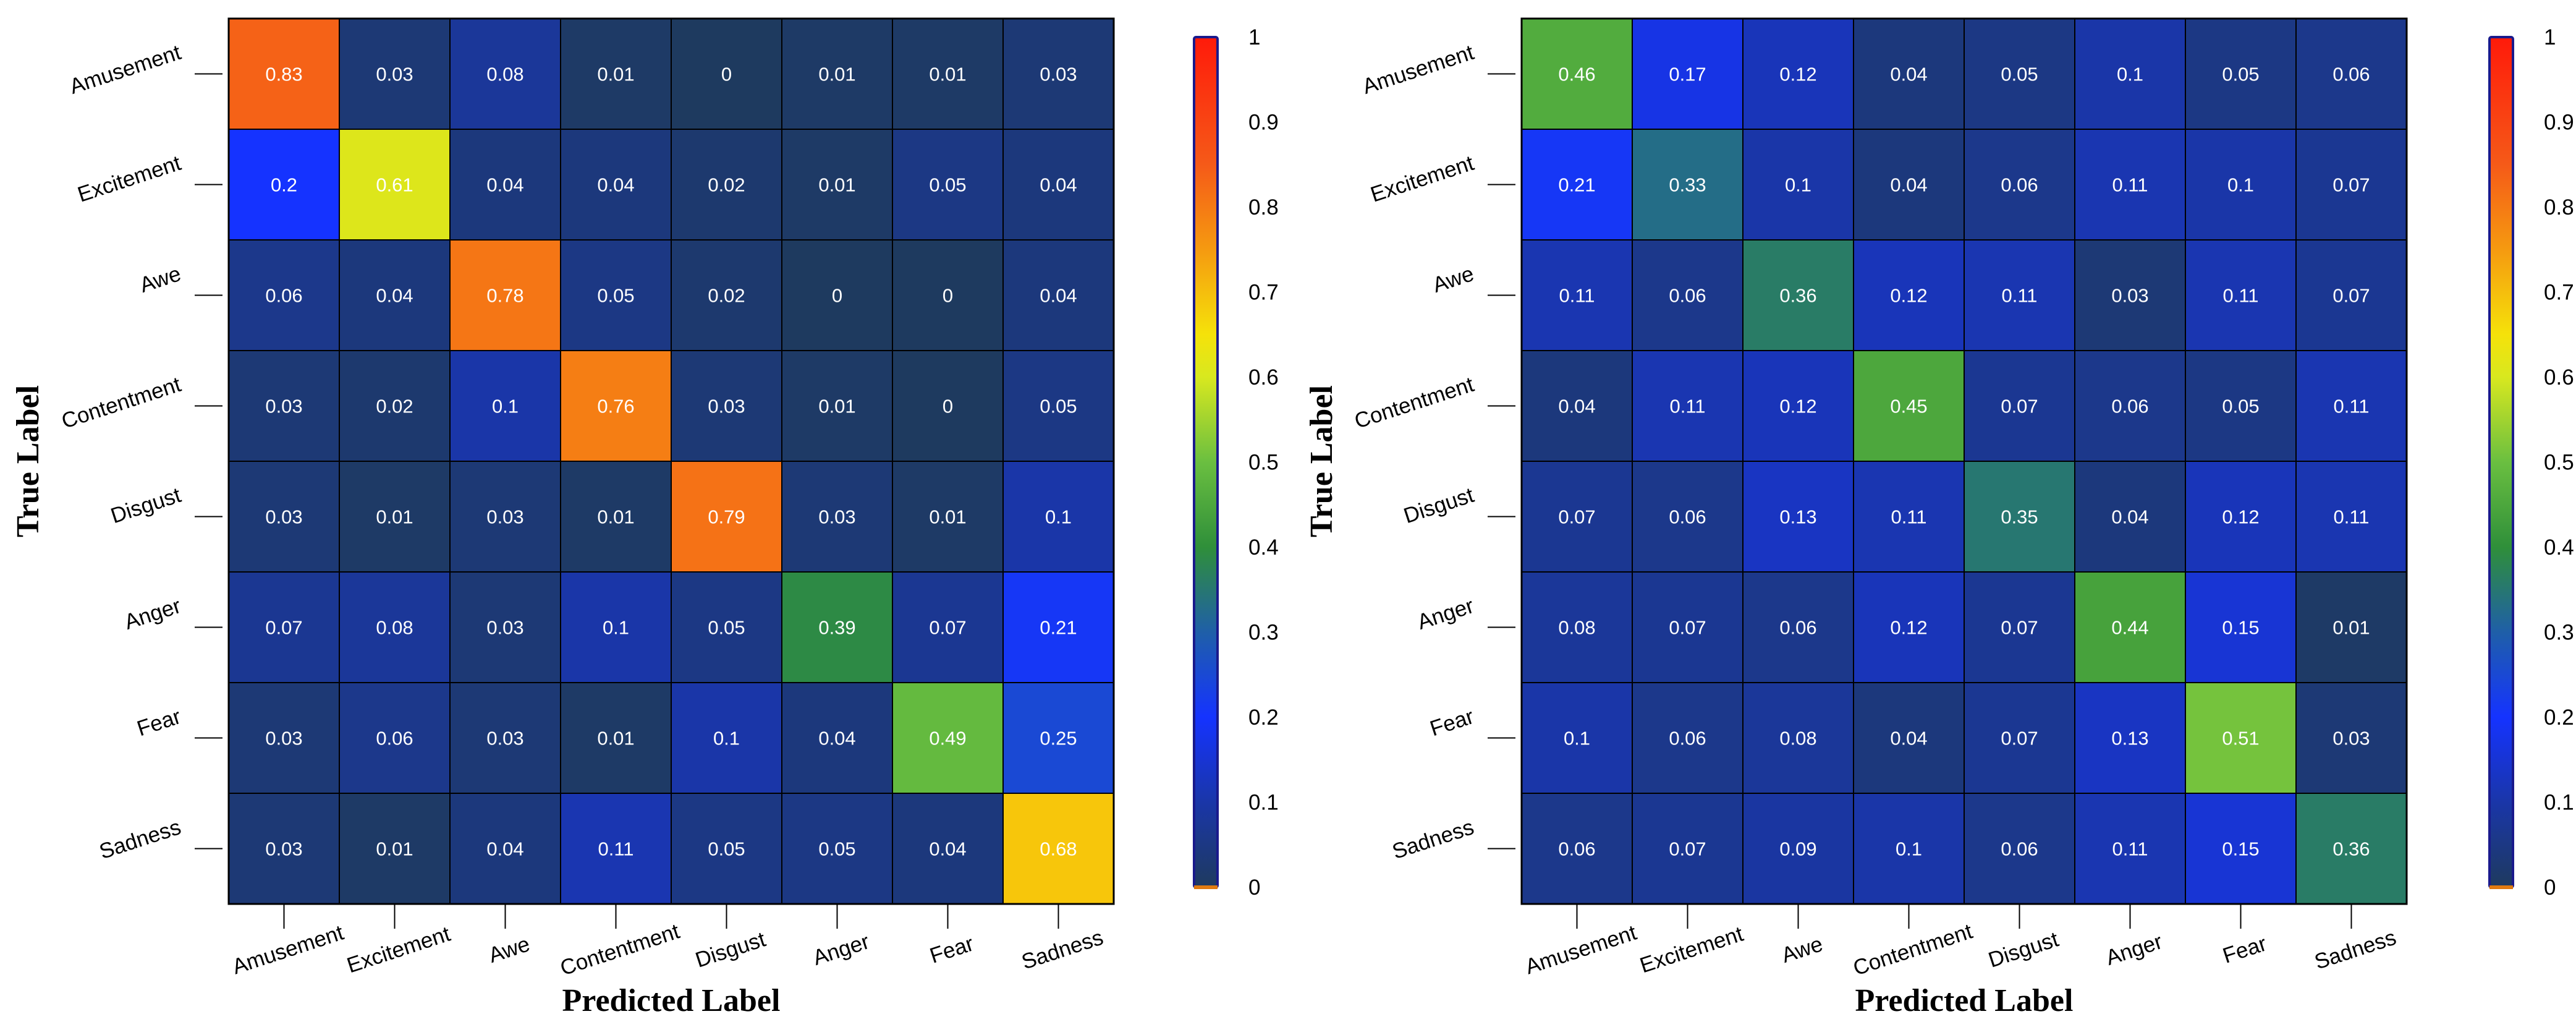  What do you see at coordinates (1687, 185) in the screenshot?
I see `cell-value-label: 0.33` at bounding box center [1687, 185].